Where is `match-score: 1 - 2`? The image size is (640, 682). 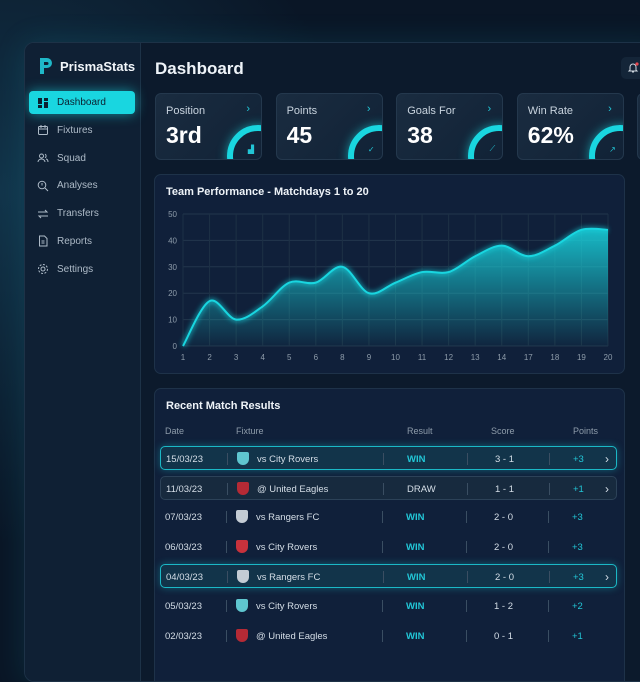 match-score: 1 - 2 is located at coordinates (503, 606).